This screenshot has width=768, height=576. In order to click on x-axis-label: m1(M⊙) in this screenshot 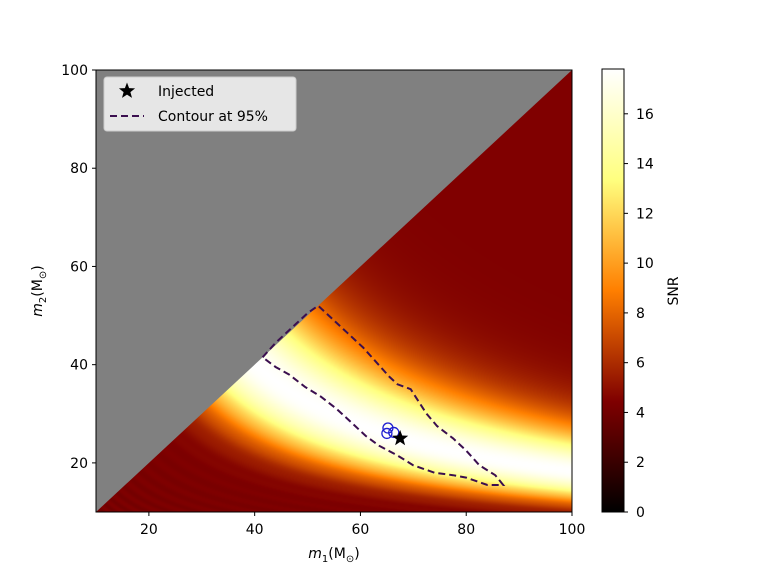, I will do `click(333, 555)`.